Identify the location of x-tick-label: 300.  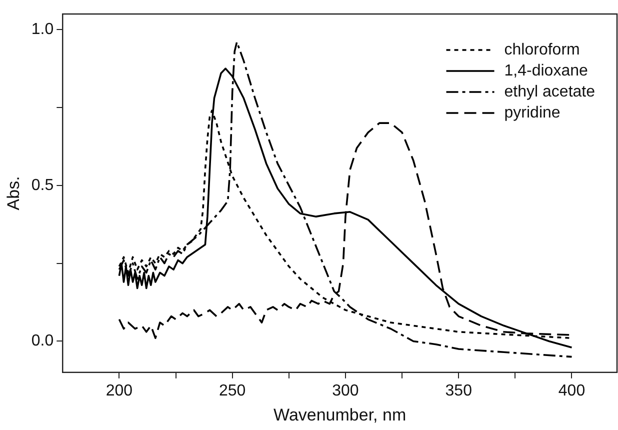
(345, 391).